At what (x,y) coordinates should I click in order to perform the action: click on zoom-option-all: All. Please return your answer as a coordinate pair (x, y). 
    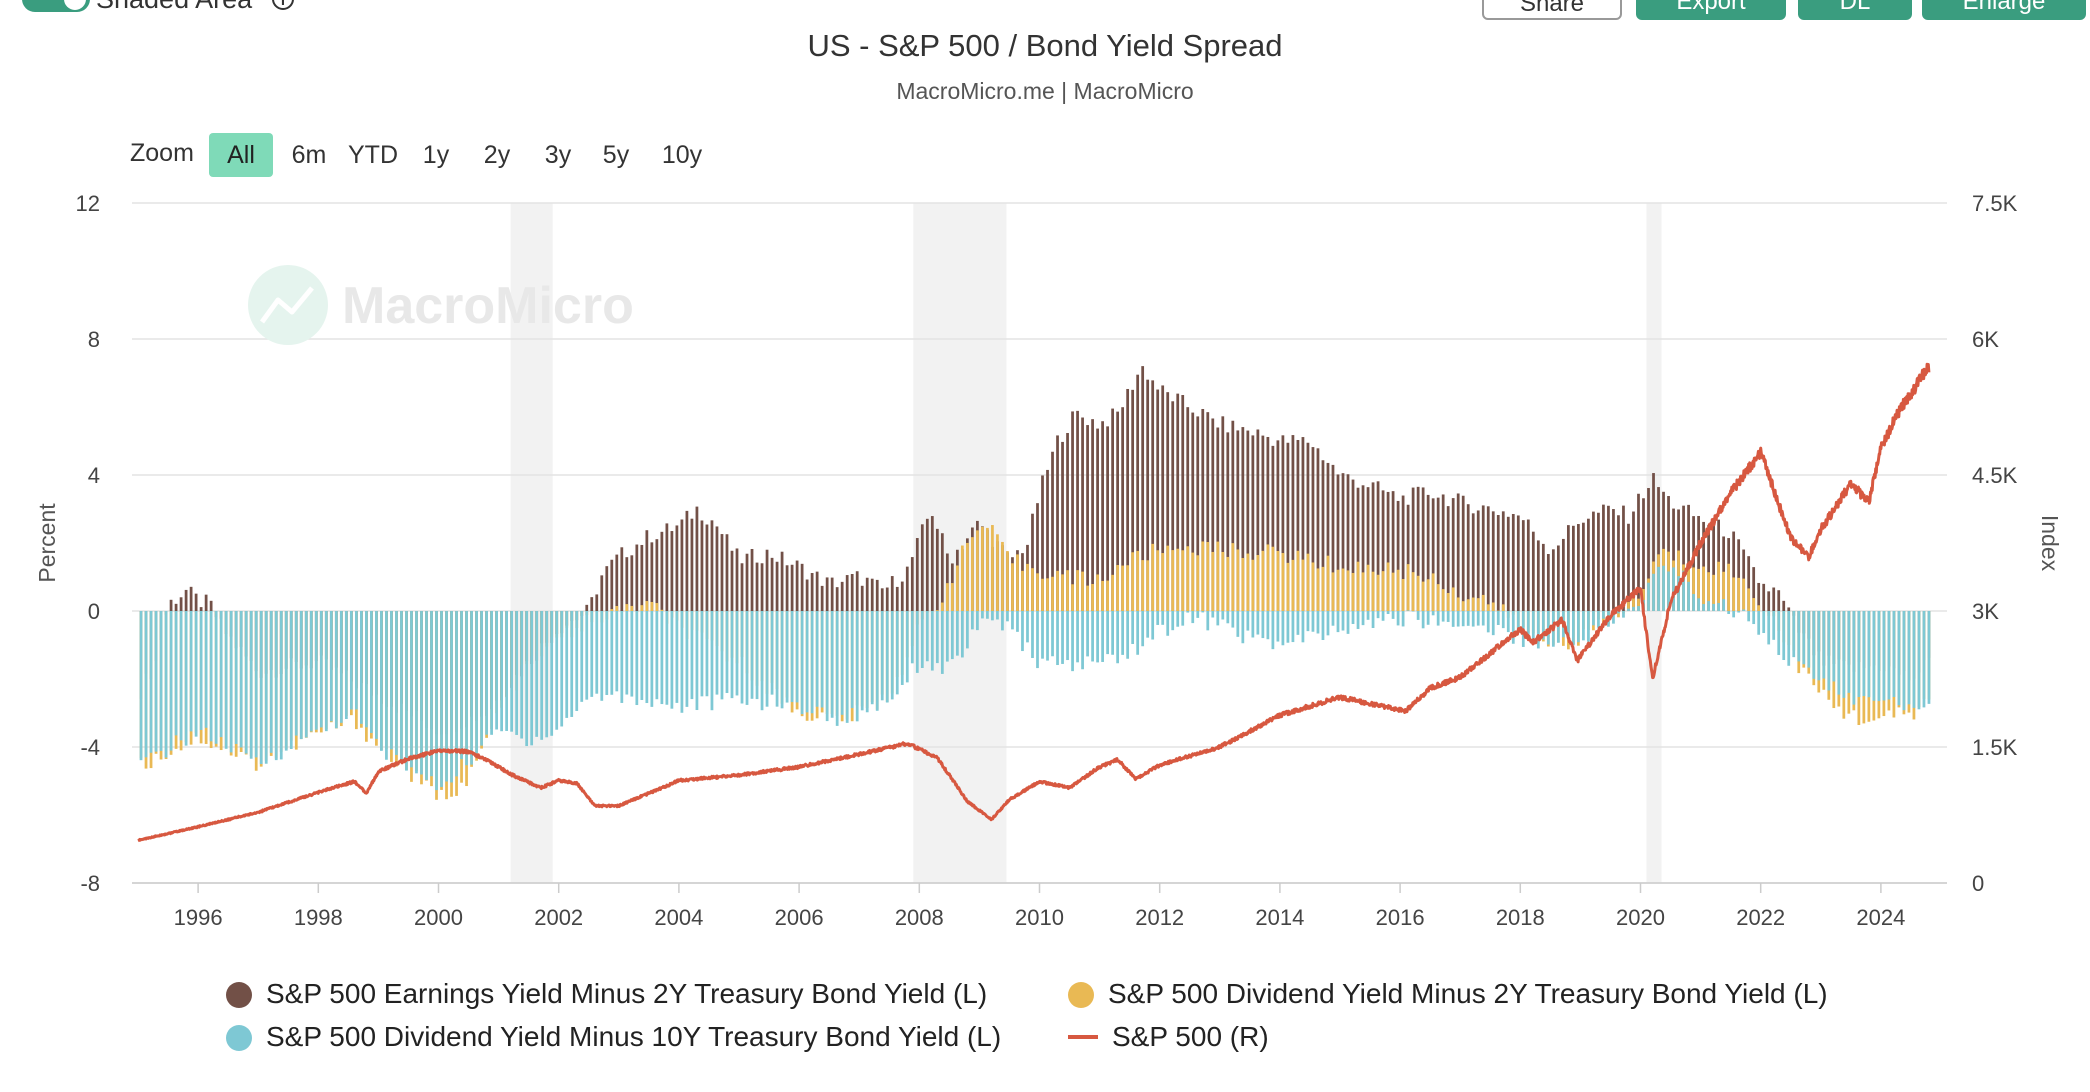
    Looking at the image, I should click on (241, 155).